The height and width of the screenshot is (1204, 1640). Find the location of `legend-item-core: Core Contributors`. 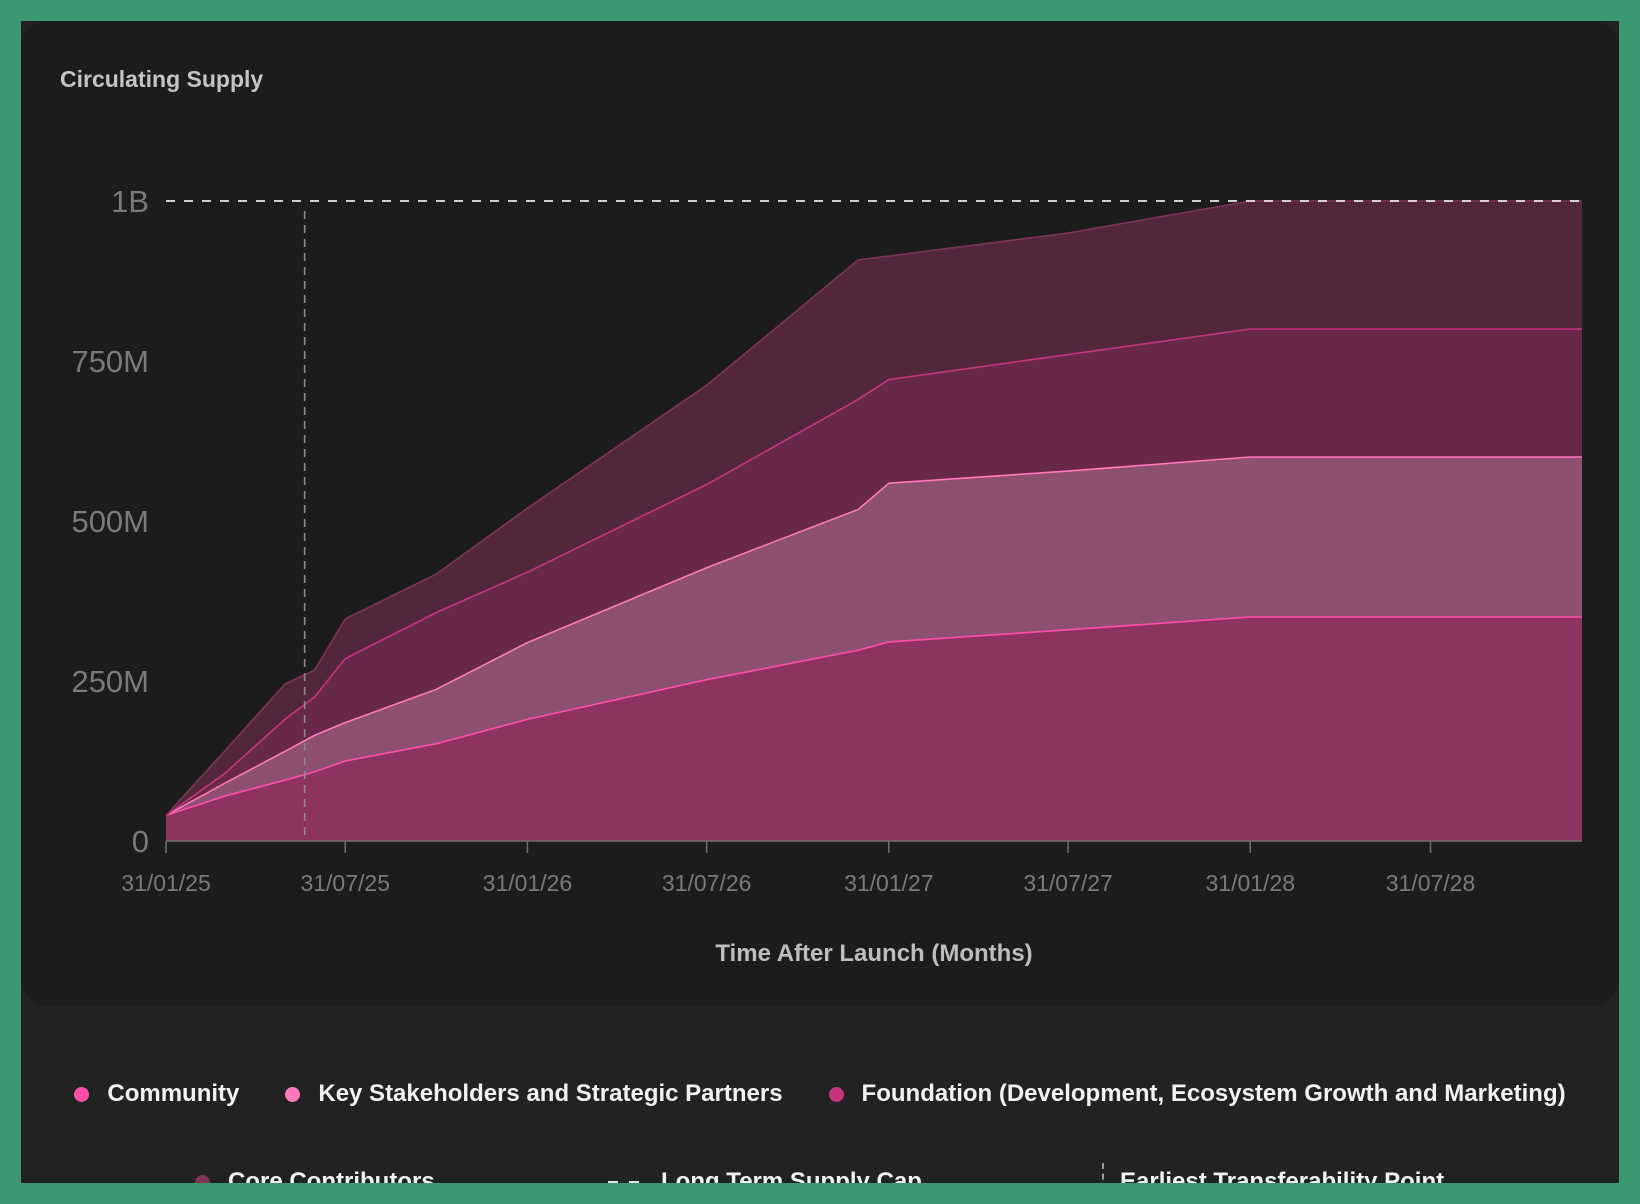

legend-item-core: Core Contributors is located at coordinates (315, 1175).